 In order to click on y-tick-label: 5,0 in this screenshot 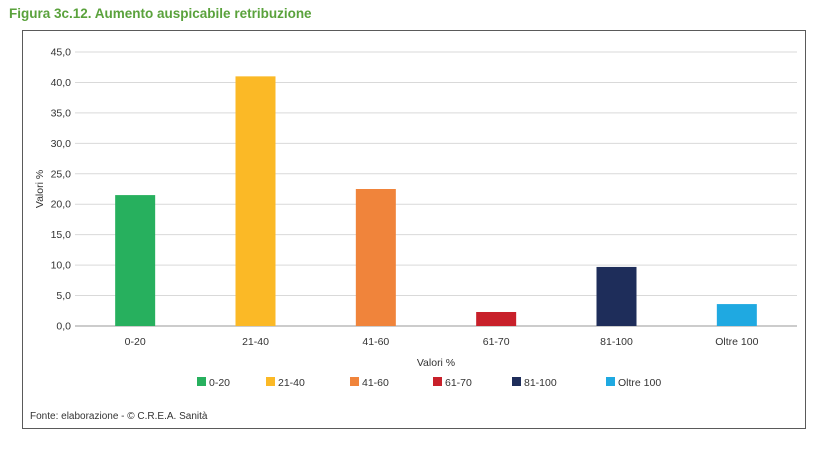, I will do `click(63, 296)`.